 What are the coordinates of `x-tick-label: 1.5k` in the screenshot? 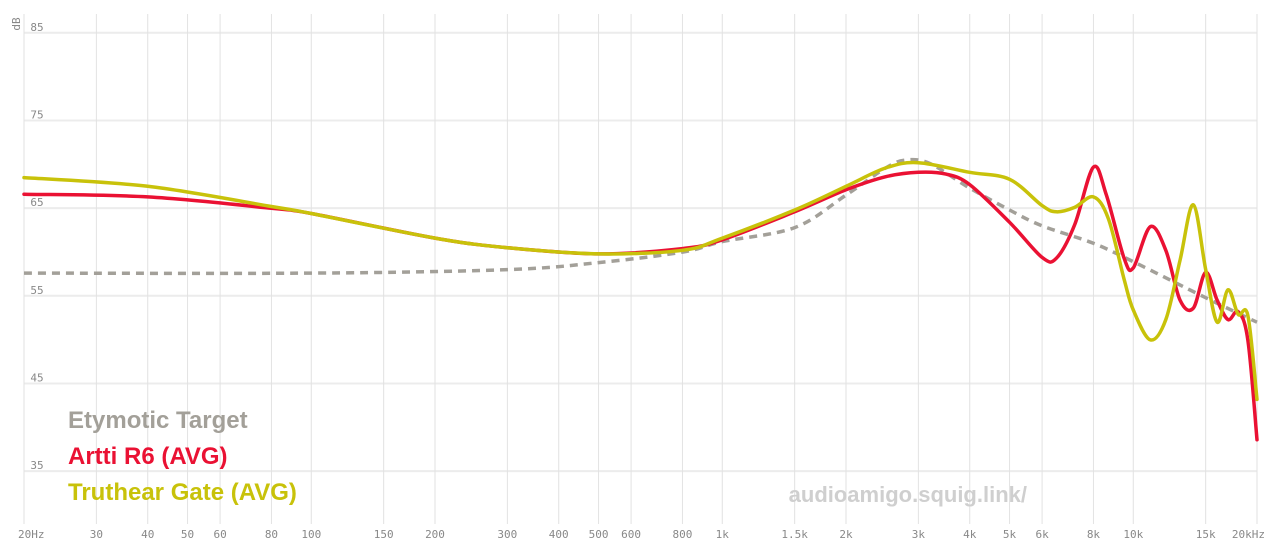 It's located at (794, 534).